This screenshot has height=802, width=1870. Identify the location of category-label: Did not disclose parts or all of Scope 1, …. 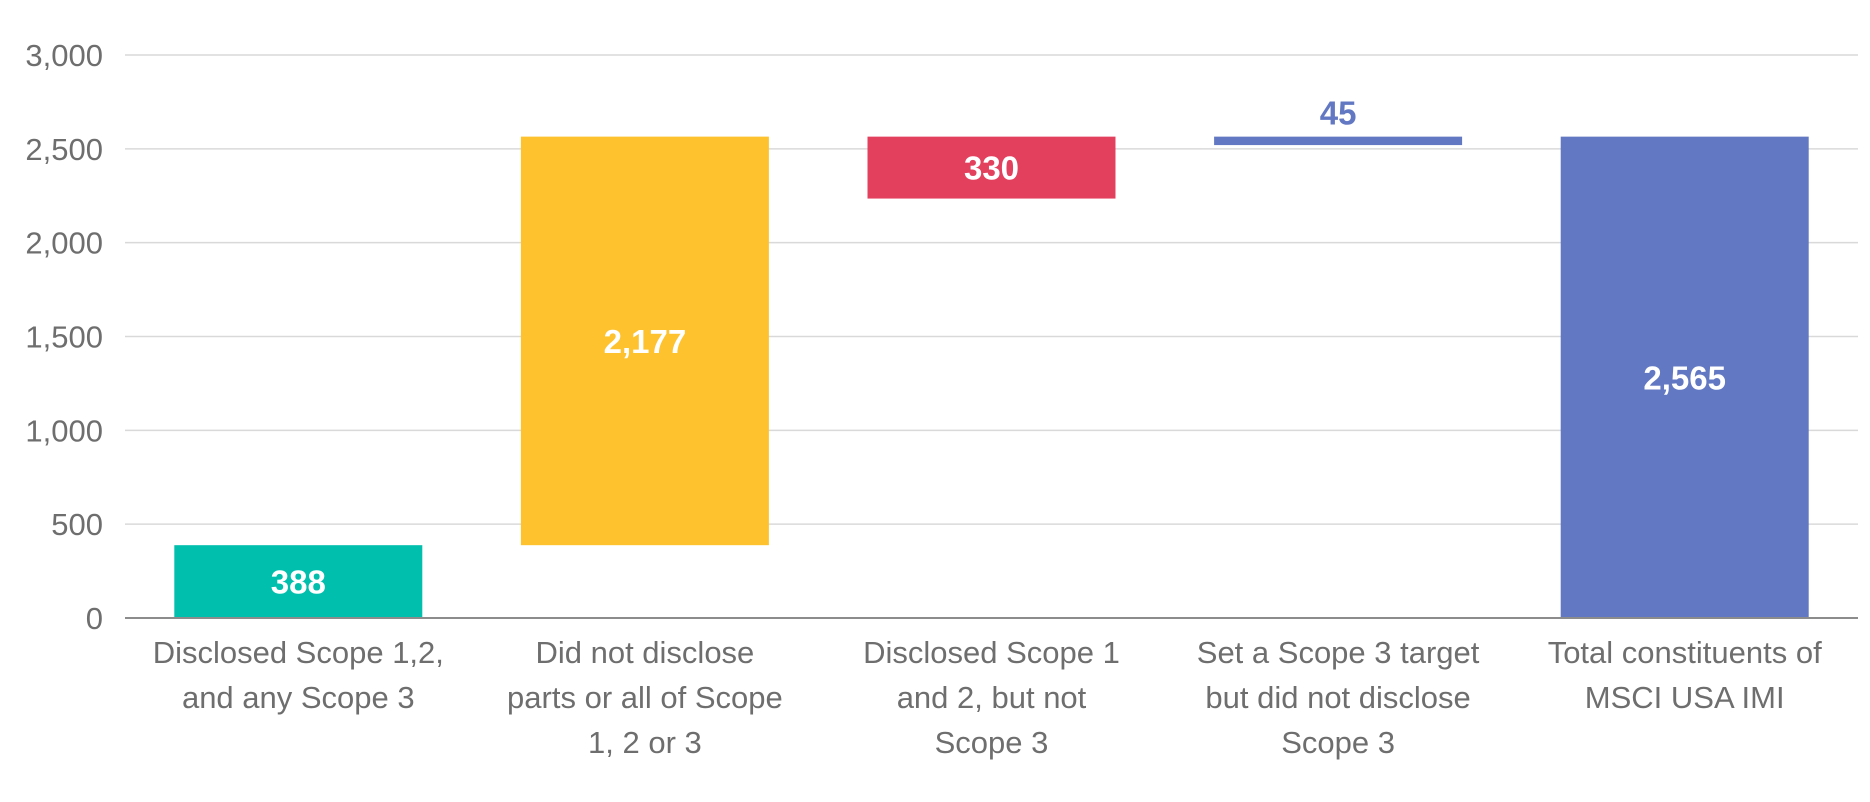
(645, 697).